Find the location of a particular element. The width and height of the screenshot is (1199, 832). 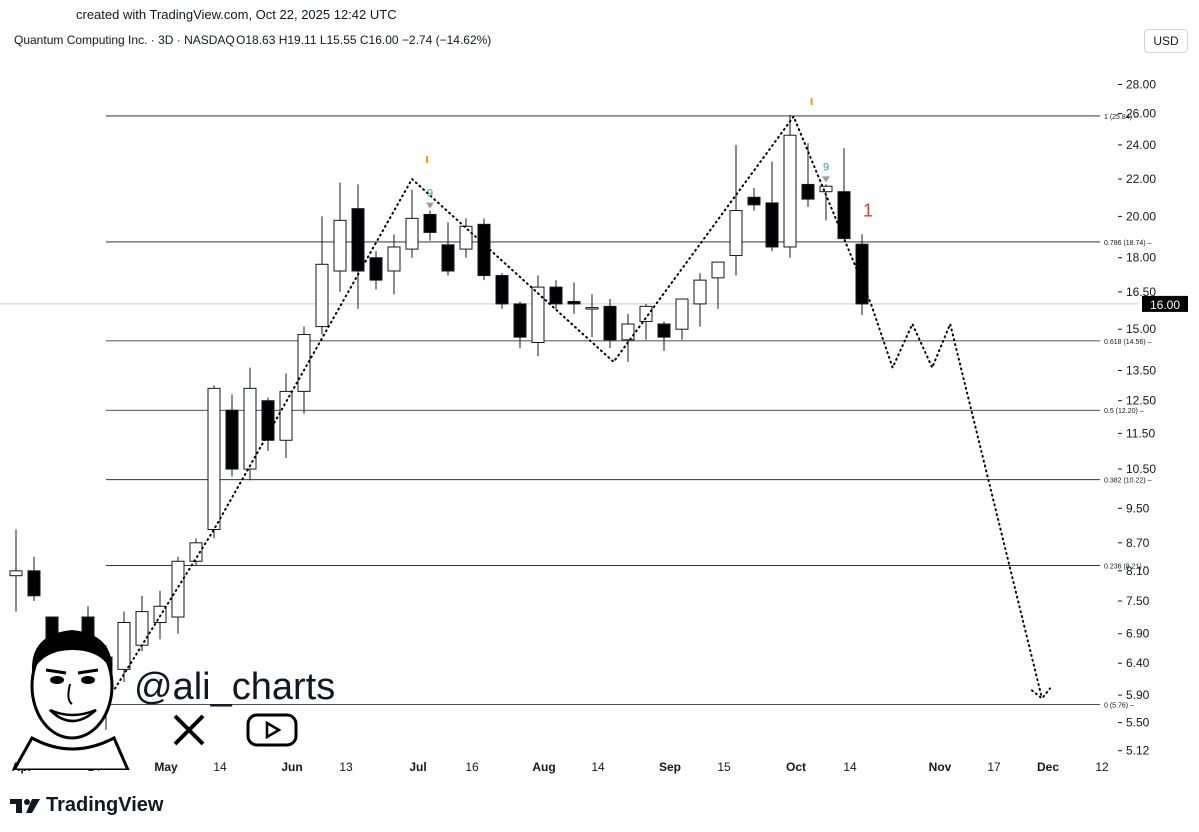

y-tick-label: 11.50 is located at coordinates (1140, 433).